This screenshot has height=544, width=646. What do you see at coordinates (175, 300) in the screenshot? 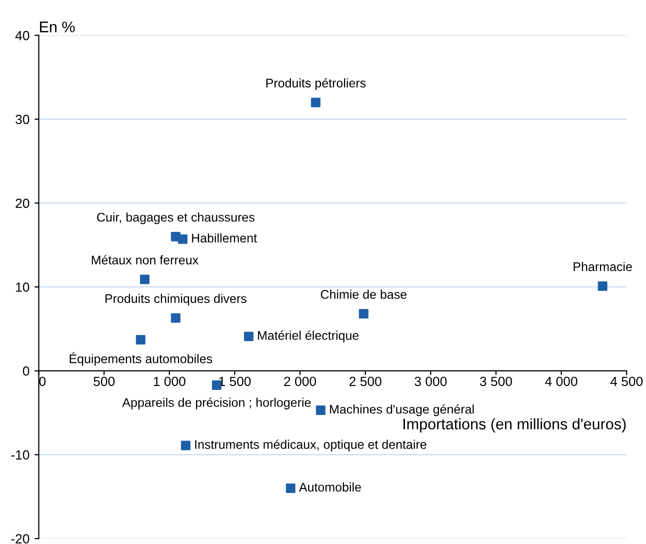
I see `annotation: Produits chimiques divers` at bounding box center [175, 300].